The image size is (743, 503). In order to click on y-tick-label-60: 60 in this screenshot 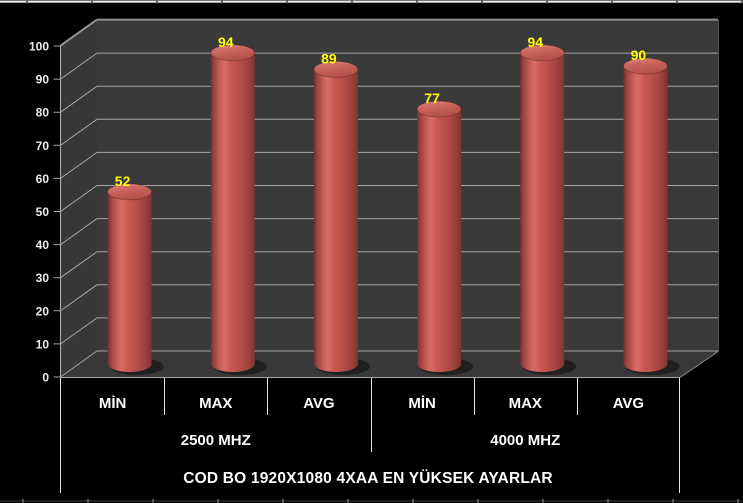, I will do `click(43, 179)`.